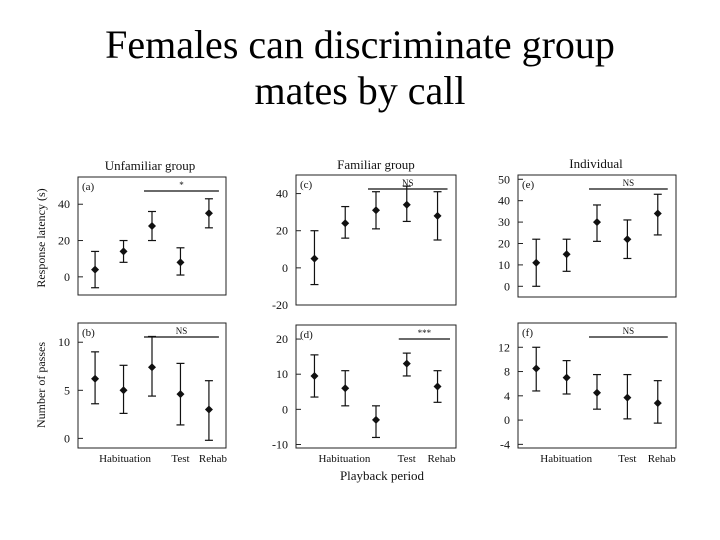  I want to click on ytick-label-c-2: 20, so click(282, 231).